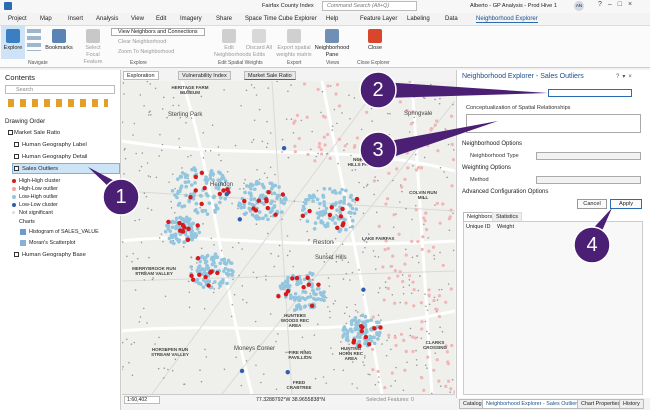  I want to click on nav-icons, so click(34, 40).